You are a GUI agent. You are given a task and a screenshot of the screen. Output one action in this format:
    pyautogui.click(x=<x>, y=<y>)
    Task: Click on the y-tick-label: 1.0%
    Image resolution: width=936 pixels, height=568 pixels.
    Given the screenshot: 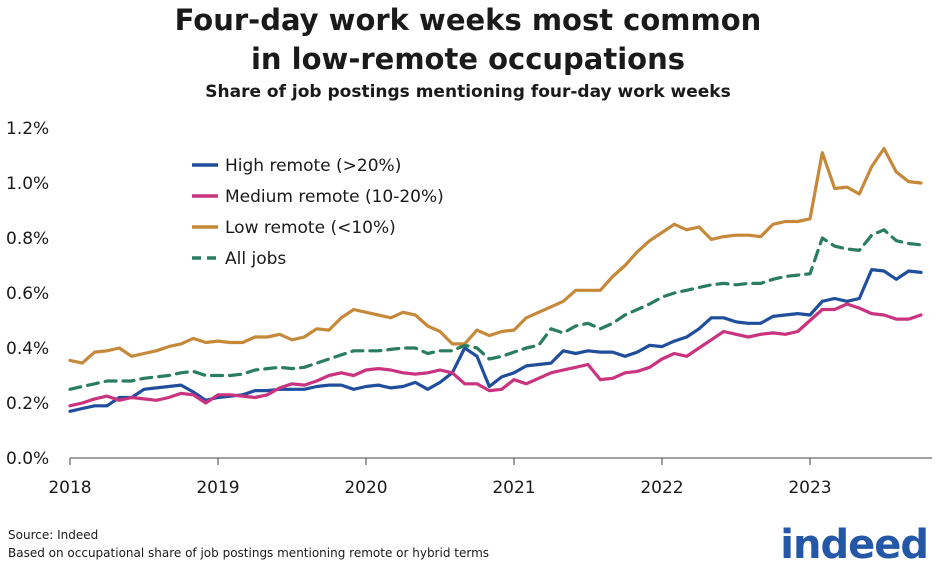 What is the action you would take?
    pyautogui.click(x=27, y=184)
    